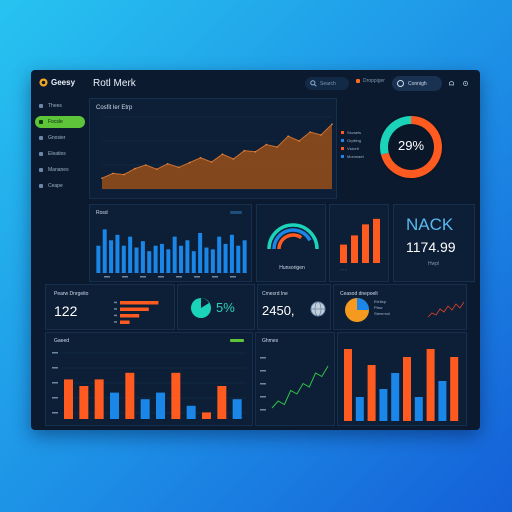 Image resolution: width=512 pixels, height=512 pixels. What do you see at coordinates (41, 106) in the screenshot?
I see `home-icon` at bounding box center [41, 106].